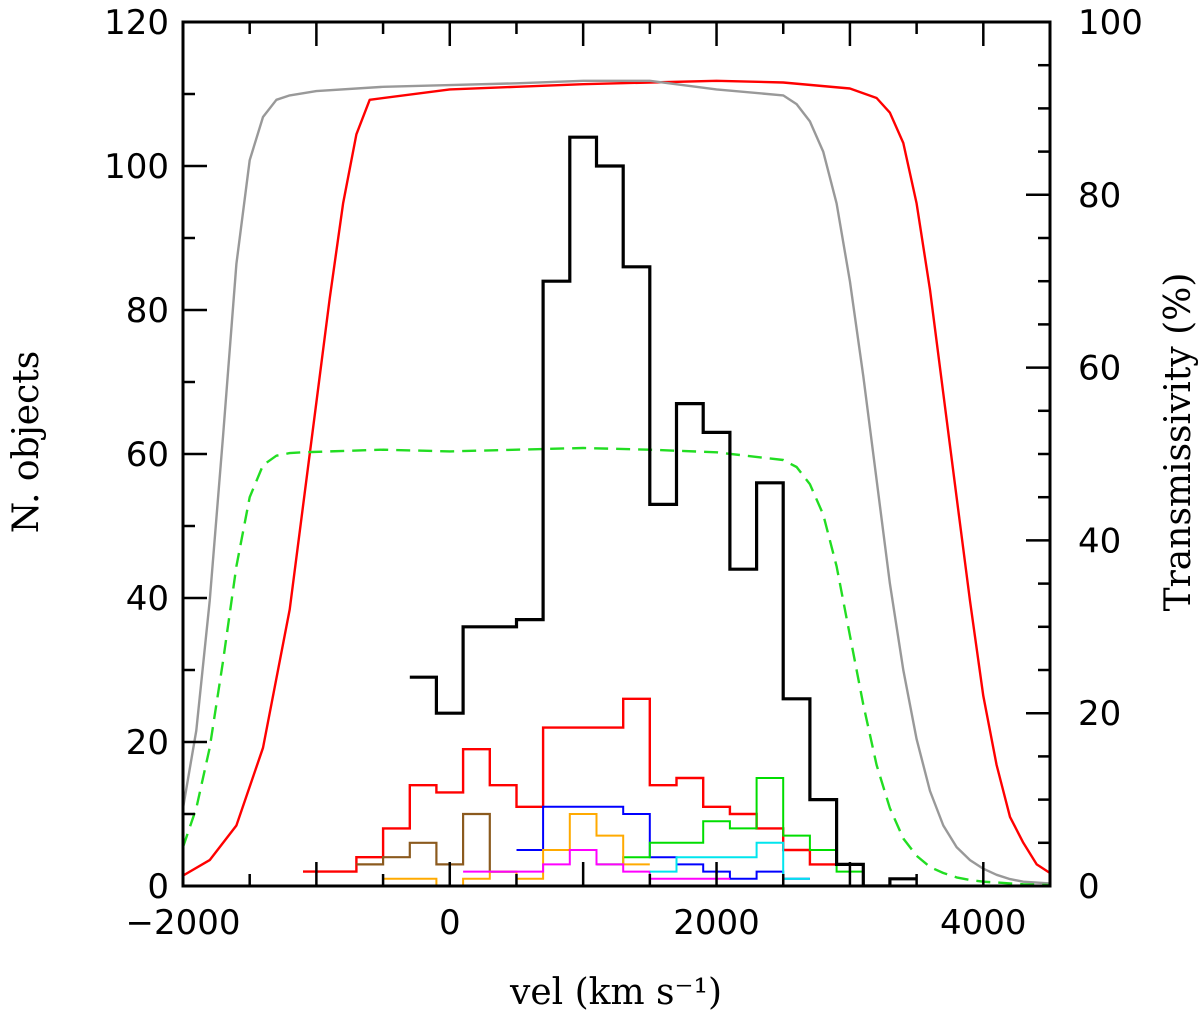 This screenshot has height=1020, width=1200. I want to click on x-tick-label: 4000, so click(983, 923).